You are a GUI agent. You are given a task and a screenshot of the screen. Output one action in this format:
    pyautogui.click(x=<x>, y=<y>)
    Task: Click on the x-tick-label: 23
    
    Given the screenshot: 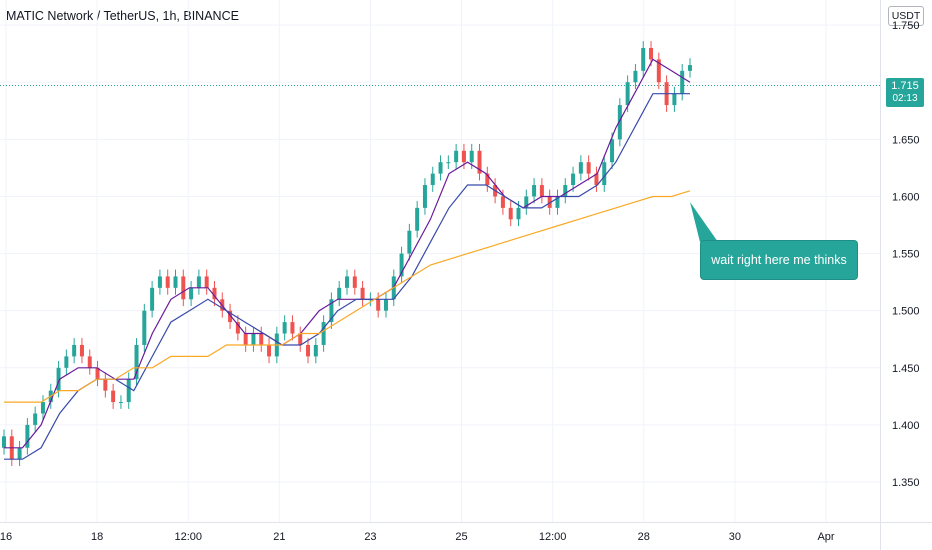 What is the action you would take?
    pyautogui.click(x=370, y=537)
    